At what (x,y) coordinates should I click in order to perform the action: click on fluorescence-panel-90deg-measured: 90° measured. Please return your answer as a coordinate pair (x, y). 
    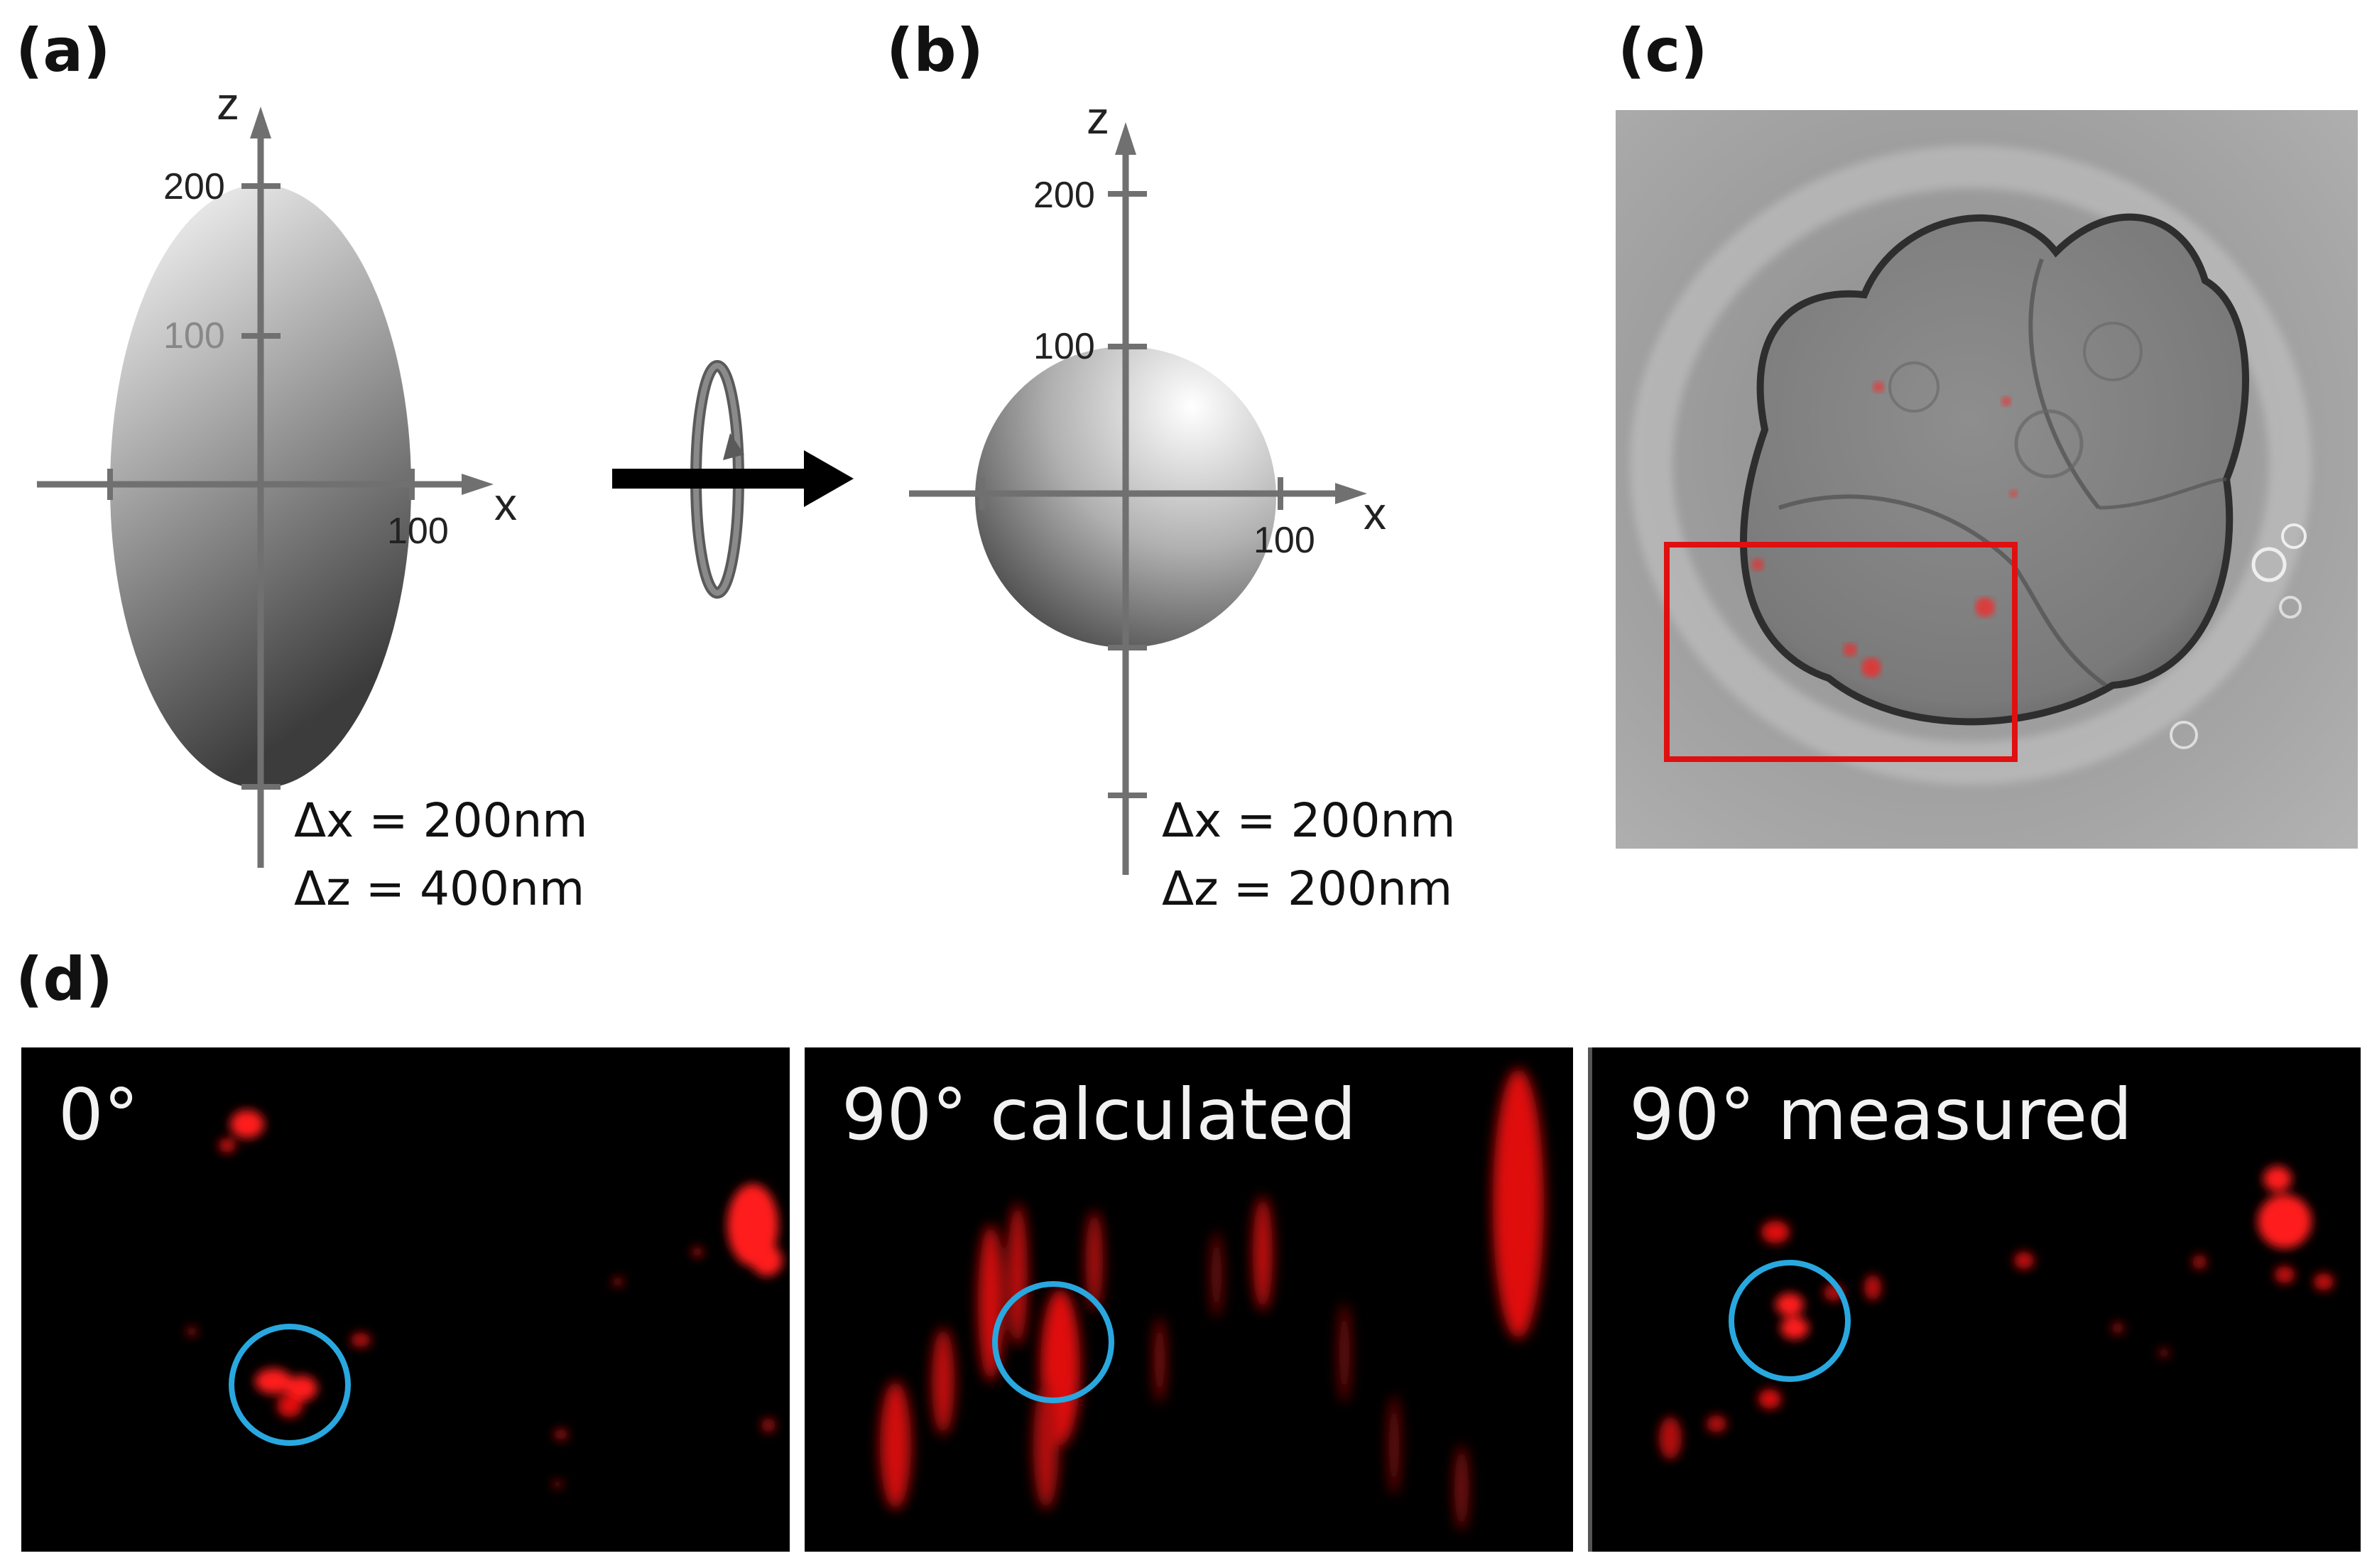
    Looking at the image, I should click on (1974, 1299).